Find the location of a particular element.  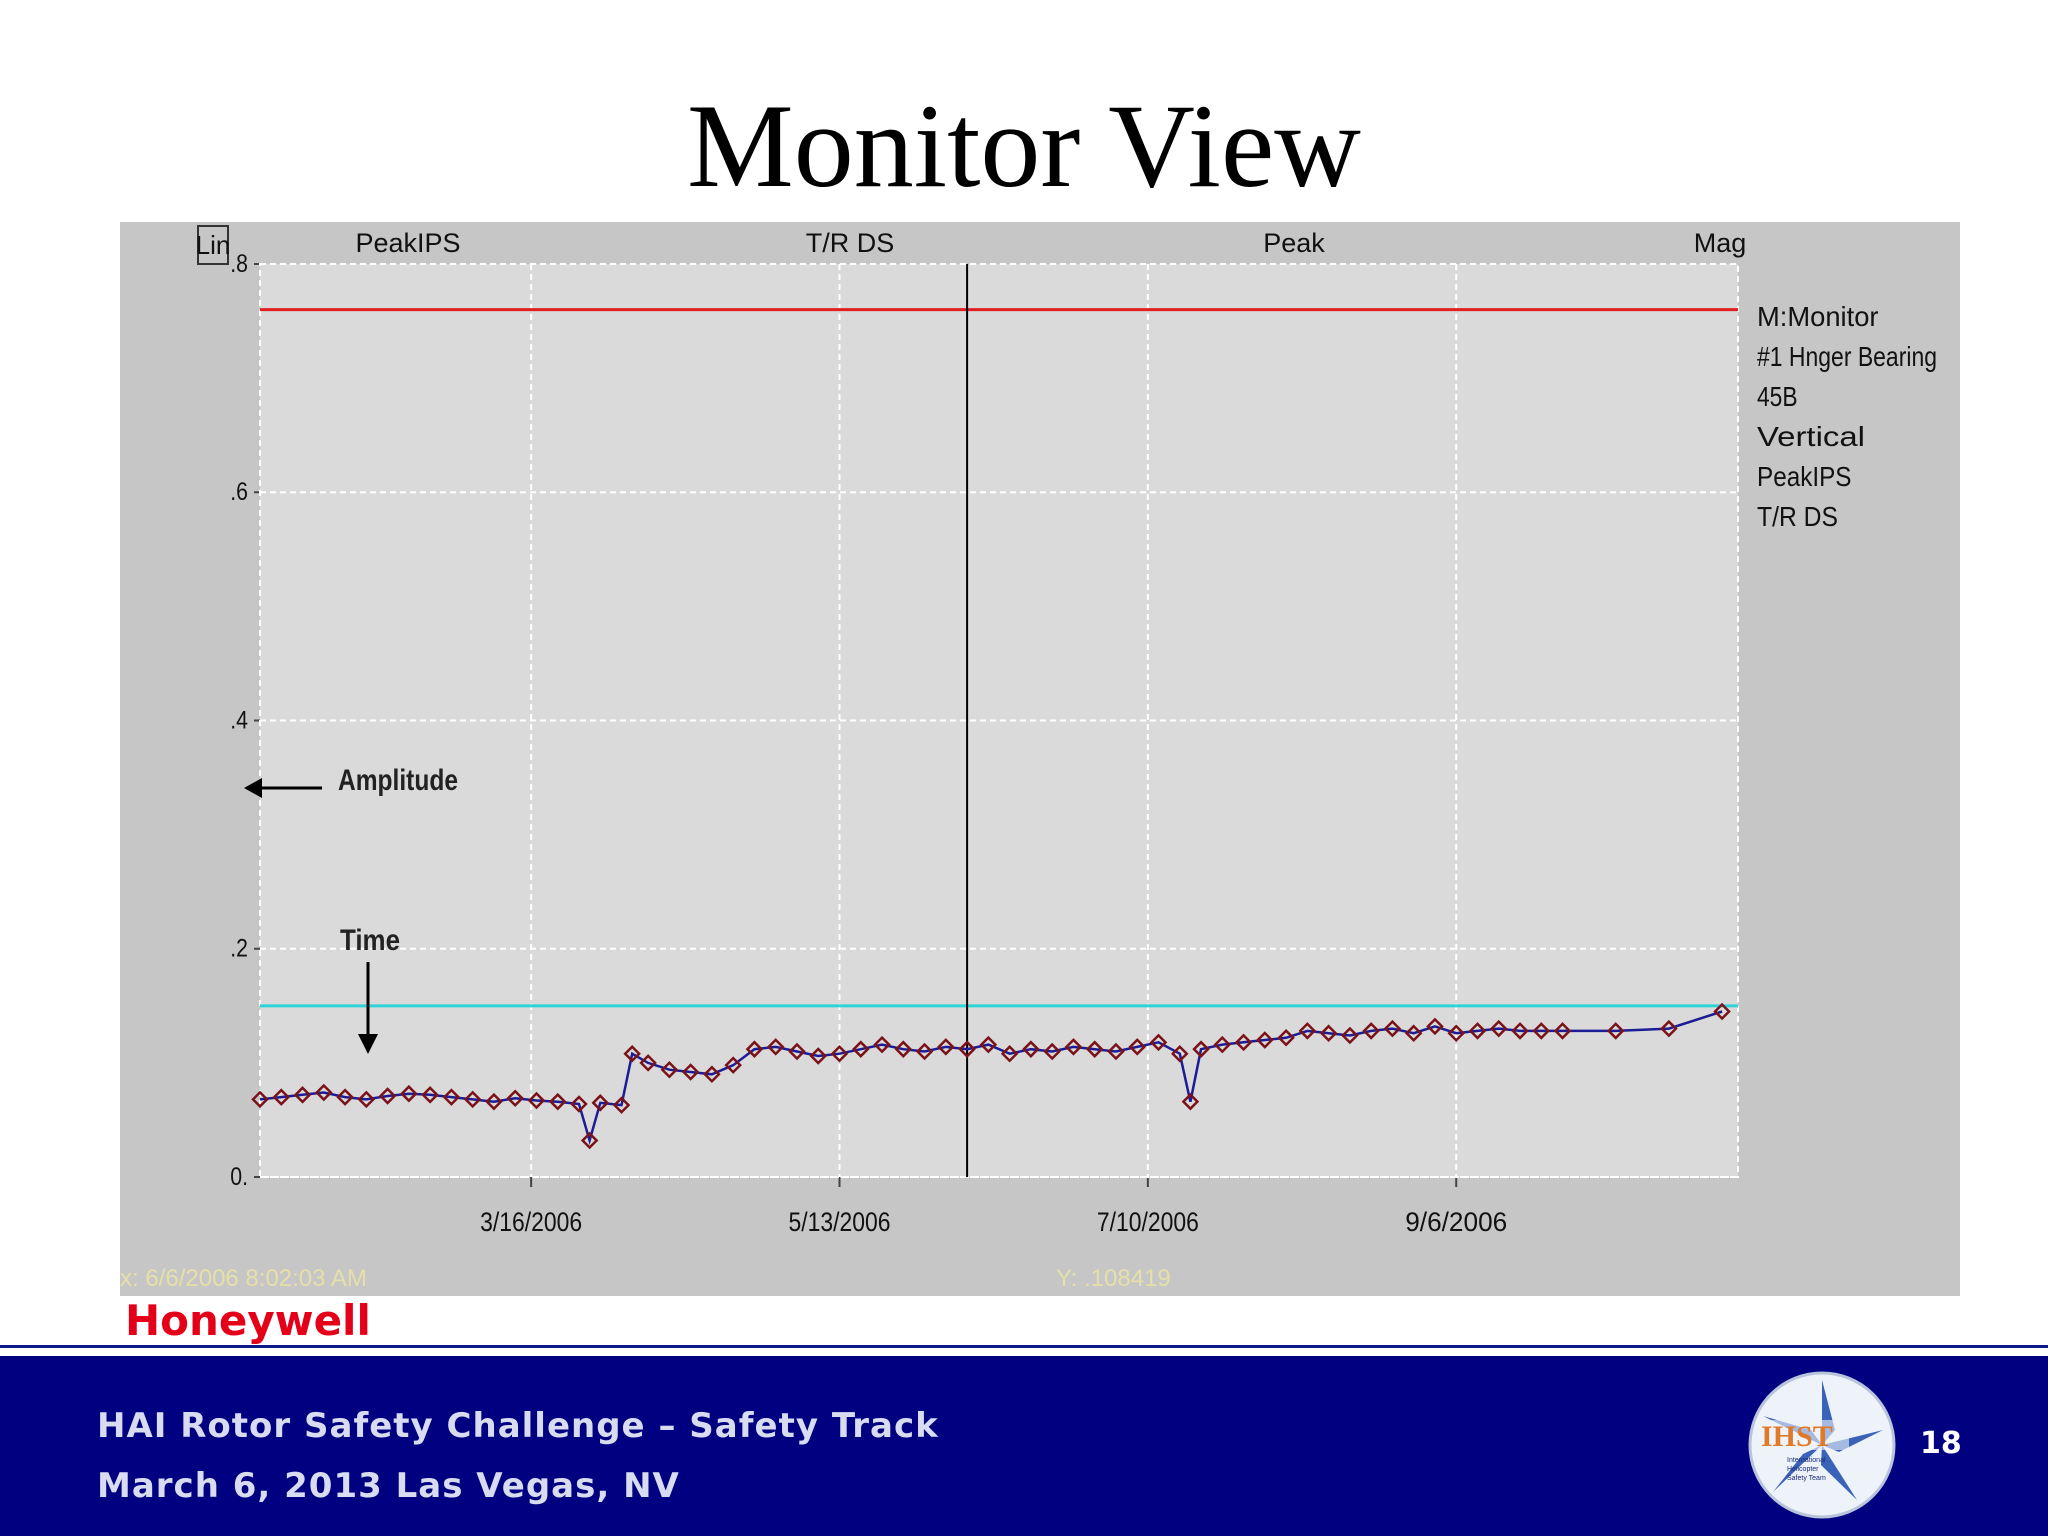

x-tick-label: 3/16/2006 is located at coordinates (531, 1222).